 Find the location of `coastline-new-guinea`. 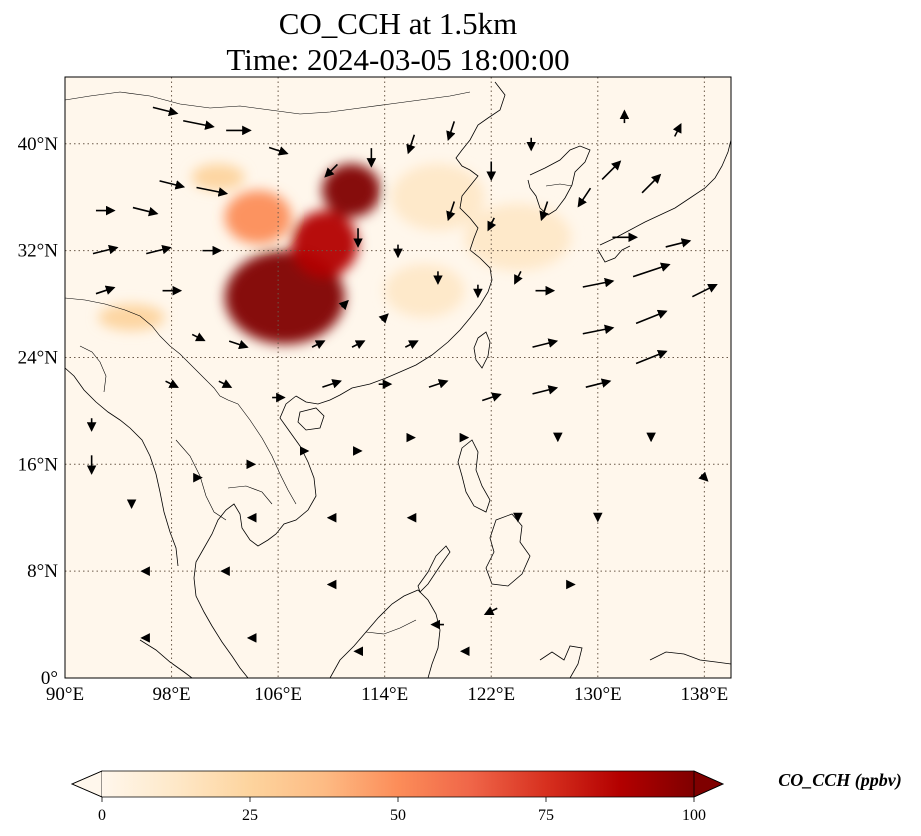

coastline-new-guinea is located at coordinates (690, 658).